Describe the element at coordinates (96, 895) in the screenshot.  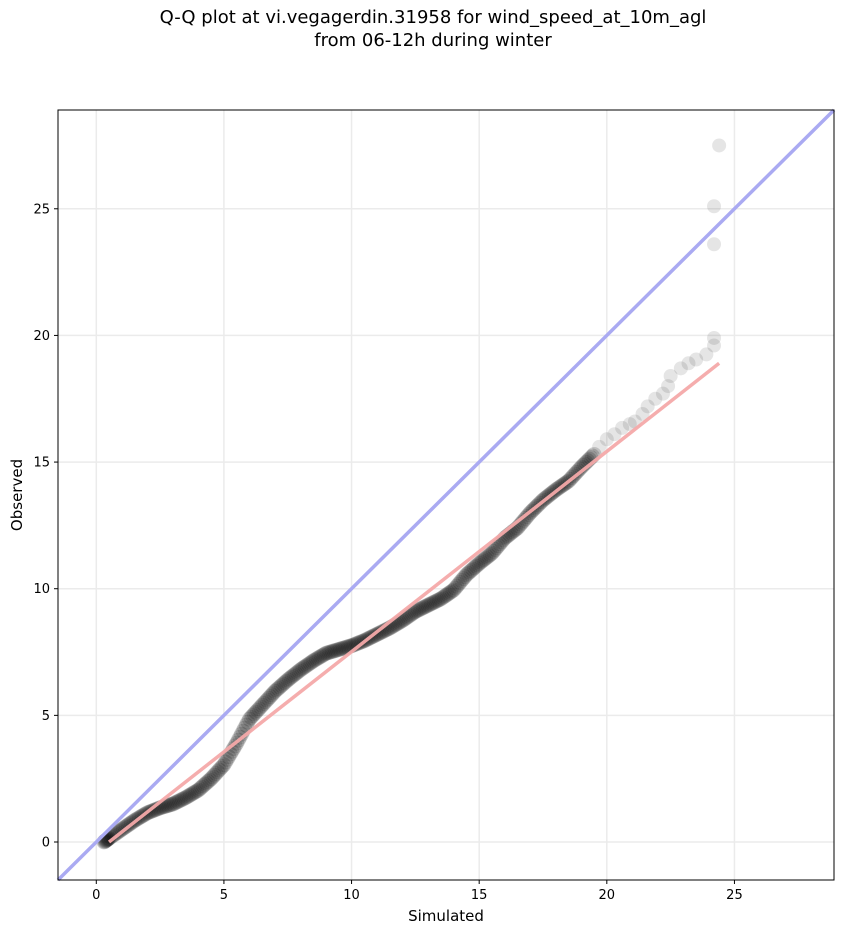
I see `x-tick-label: 0` at that location.